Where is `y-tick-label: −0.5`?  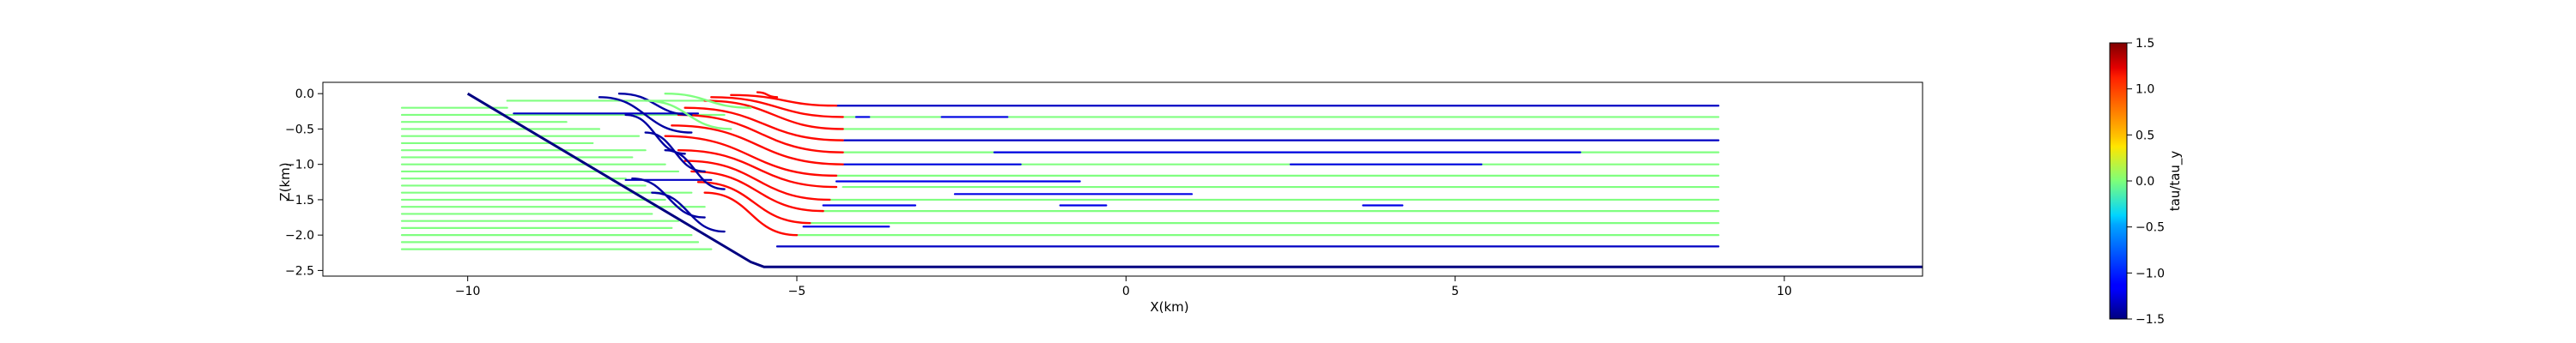 y-tick-label: −0.5 is located at coordinates (300, 129).